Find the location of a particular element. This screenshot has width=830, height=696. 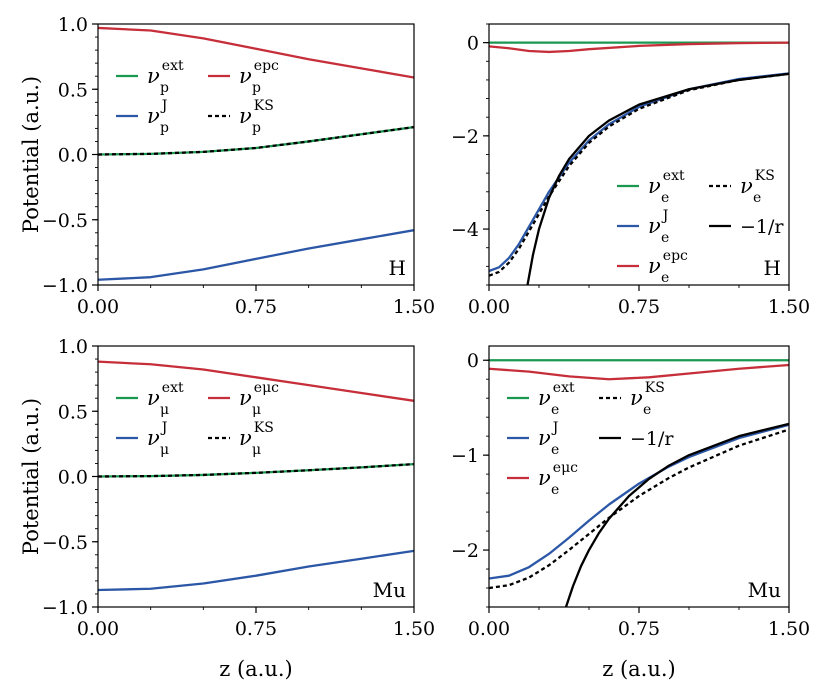

y-tick-label: −1 is located at coordinates (465, 456).